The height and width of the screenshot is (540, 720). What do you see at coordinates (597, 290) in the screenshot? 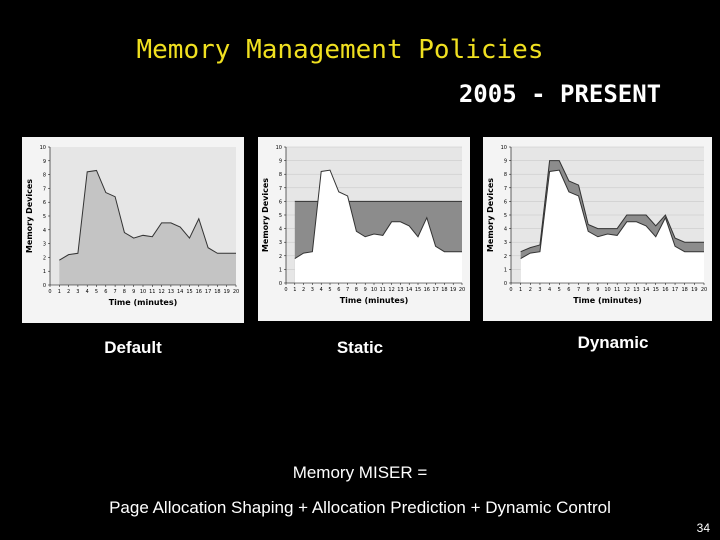
I see `x-tick-label: 9` at bounding box center [597, 290].